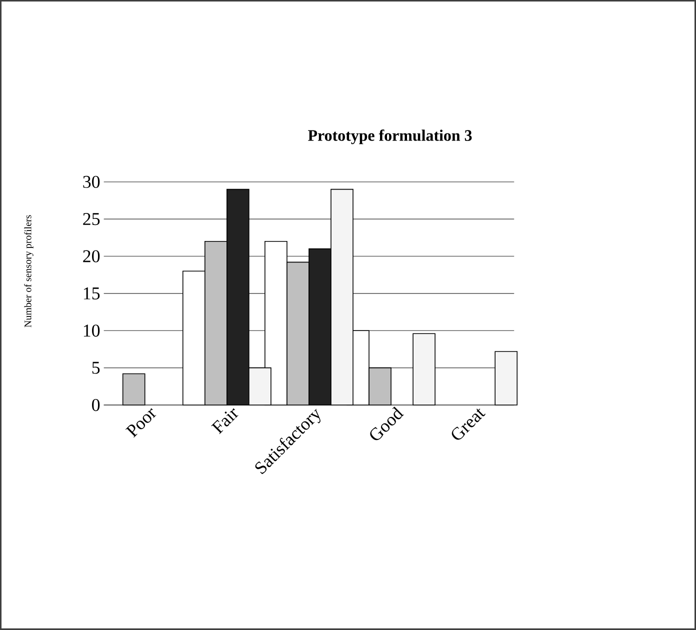  What do you see at coordinates (96, 405) in the screenshot?
I see `y-tick-label: 0` at bounding box center [96, 405].